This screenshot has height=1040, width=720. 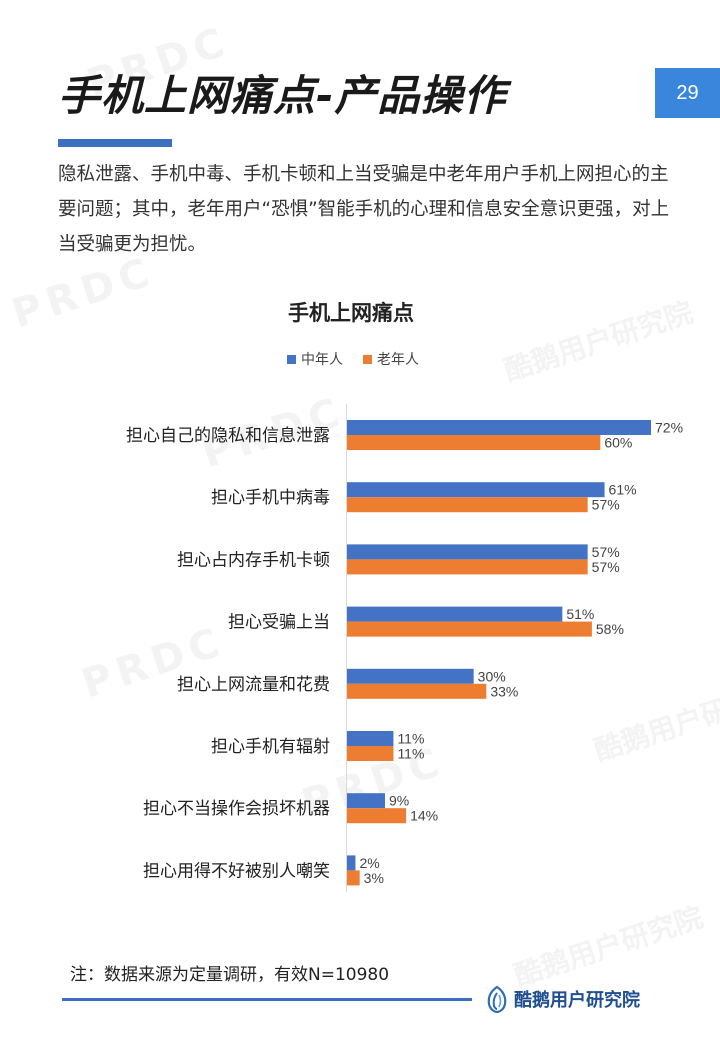 What do you see at coordinates (623, 490) in the screenshot?
I see `data-label: 61%` at bounding box center [623, 490].